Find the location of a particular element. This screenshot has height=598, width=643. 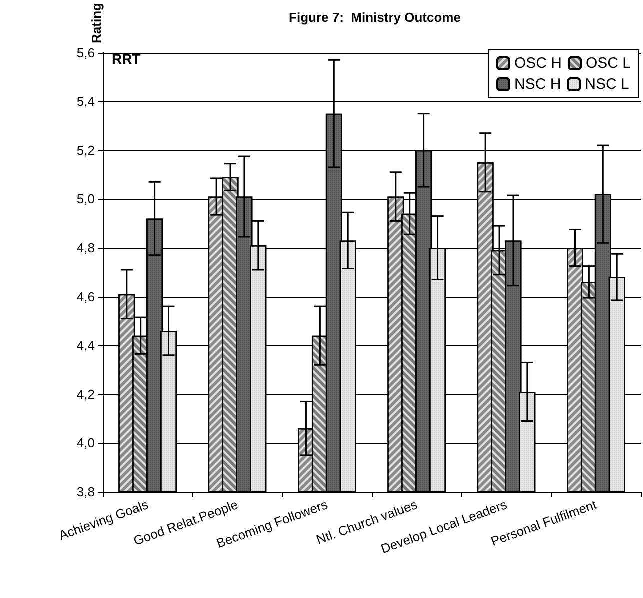

y-tick-label: 4,4 is located at coordinates (85, 346).